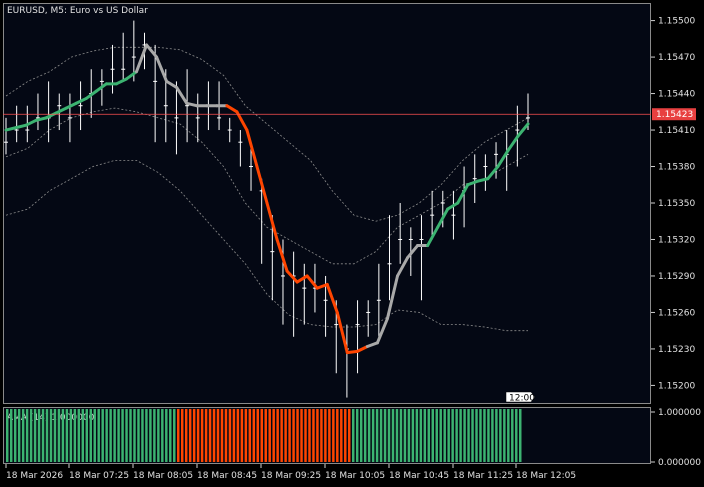  Describe the element at coordinates (676, 313) in the screenshot. I see `price-axis-label: 1.15260` at that location.